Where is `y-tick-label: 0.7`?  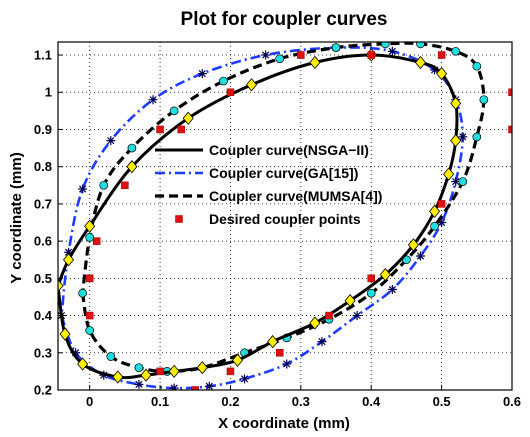
y-tick-label: 0.7 is located at coordinates (43, 203).